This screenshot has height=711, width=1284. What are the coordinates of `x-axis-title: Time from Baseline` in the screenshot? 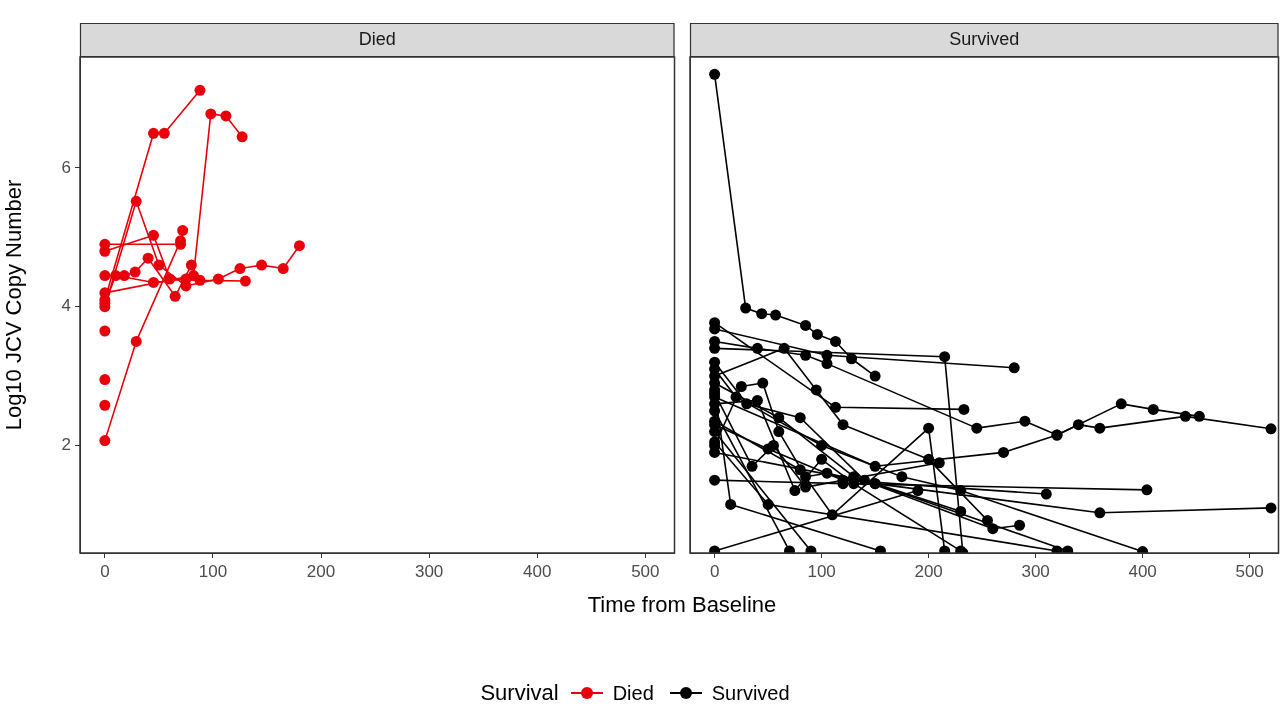 It's located at (682, 605).